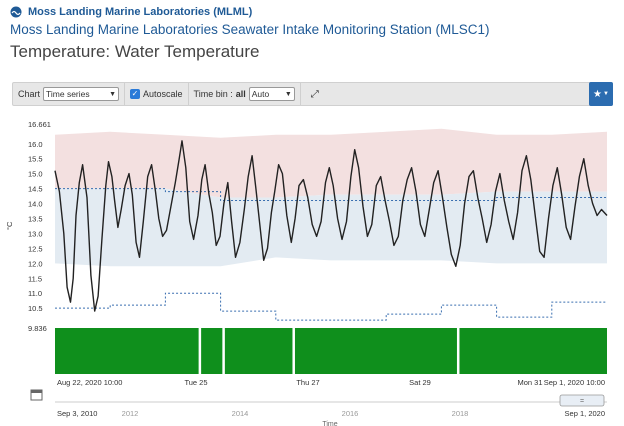 Image resolution: width=624 pixels, height=426 pixels. I want to click on time-bin-group: Time bin : all Auto ▼, so click(245, 94).